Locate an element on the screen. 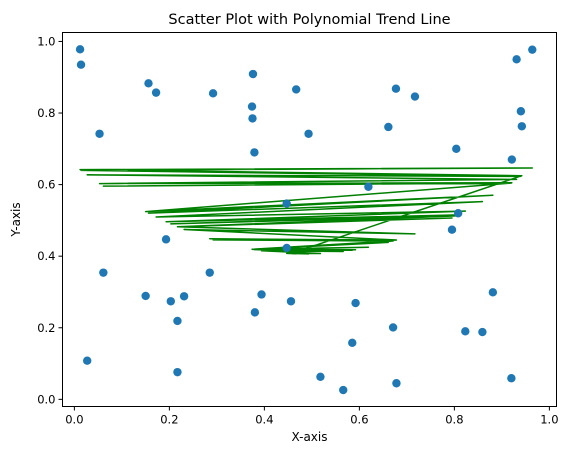 This screenshot has height=455, width=572. y-tick-label: 1.0 is located at coordinates (46, 41).